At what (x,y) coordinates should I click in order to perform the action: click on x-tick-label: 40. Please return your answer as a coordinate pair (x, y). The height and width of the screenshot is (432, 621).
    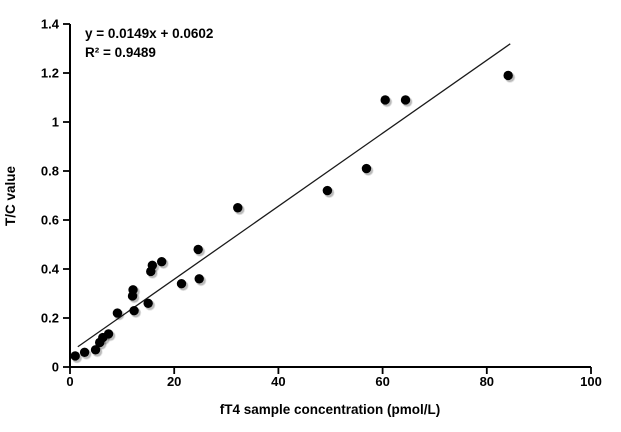
    Looking at the image, I should click on (278, 381).